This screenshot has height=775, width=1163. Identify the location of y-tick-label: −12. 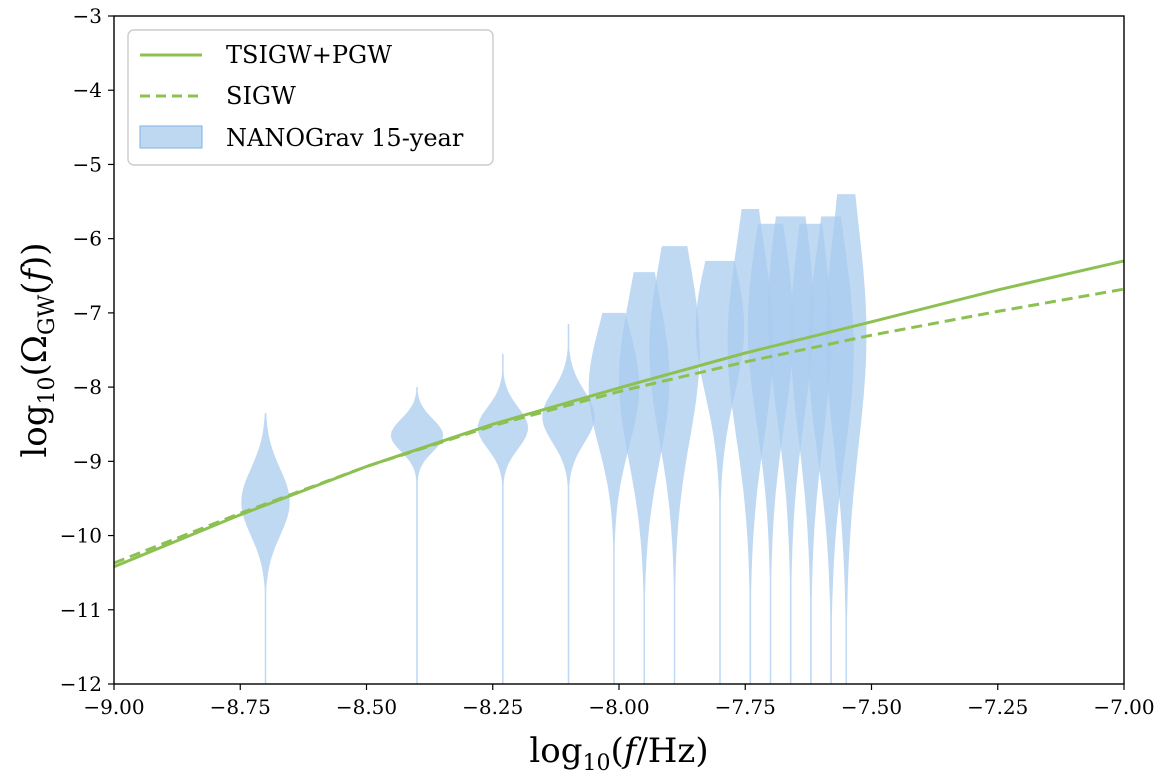
(81, 684).